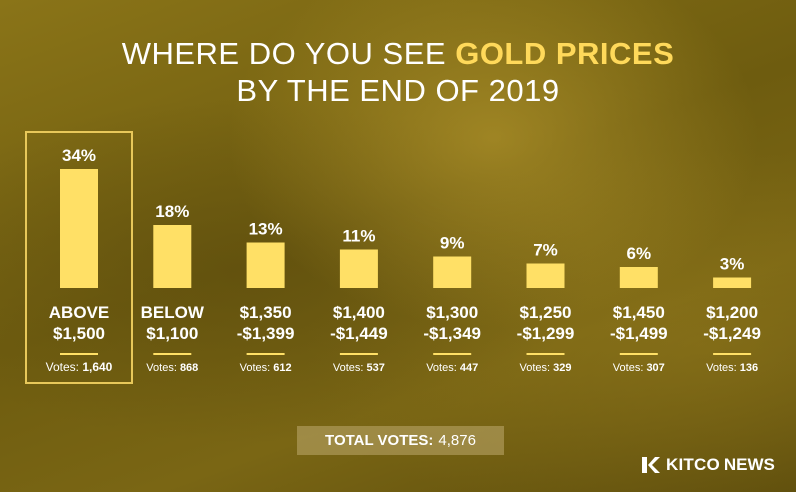 This screenshot has height=492, width=796. I want to click on bar-value-label: 6%, so click(639, 253).